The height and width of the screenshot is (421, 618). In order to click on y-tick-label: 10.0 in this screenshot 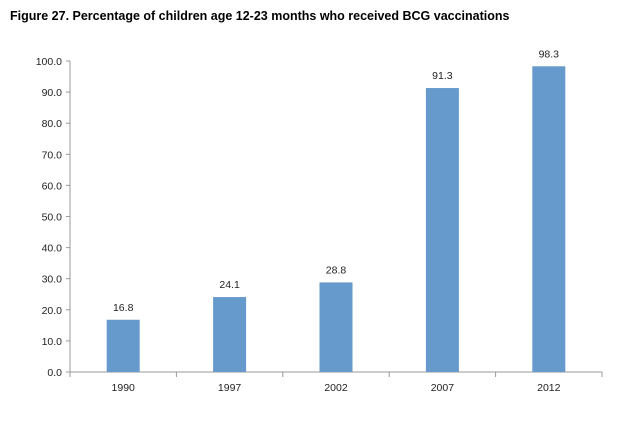, I will do `click(52, 342)`.